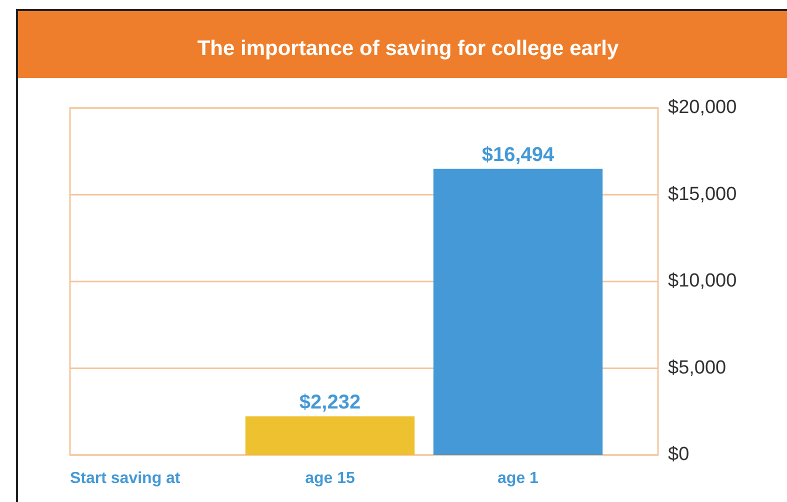 The height and width of the screenshot is (502, 787). I want to click on x-tick-label: age 15, so click(330, 478).